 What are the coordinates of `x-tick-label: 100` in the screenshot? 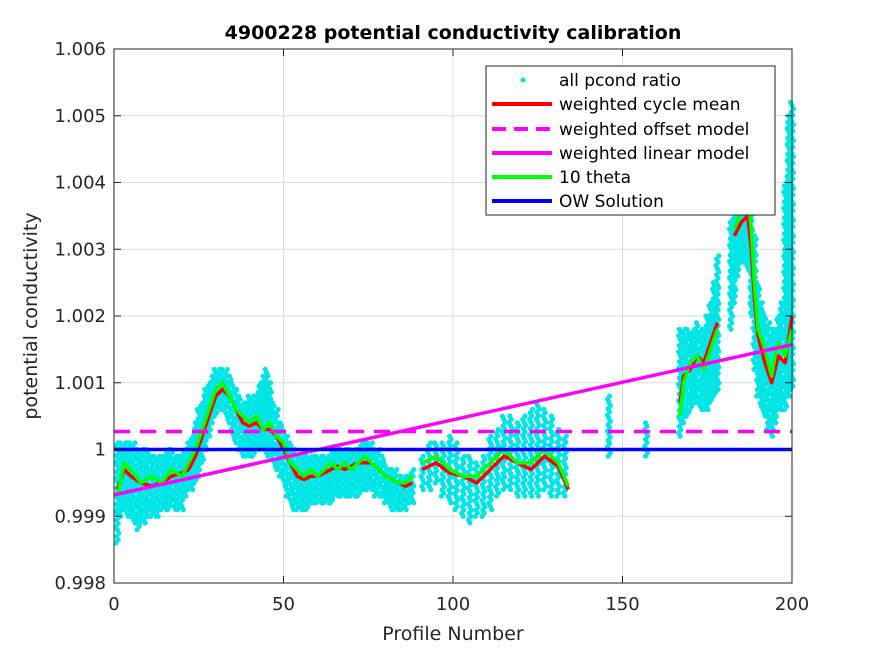 It's located at (453, 604).